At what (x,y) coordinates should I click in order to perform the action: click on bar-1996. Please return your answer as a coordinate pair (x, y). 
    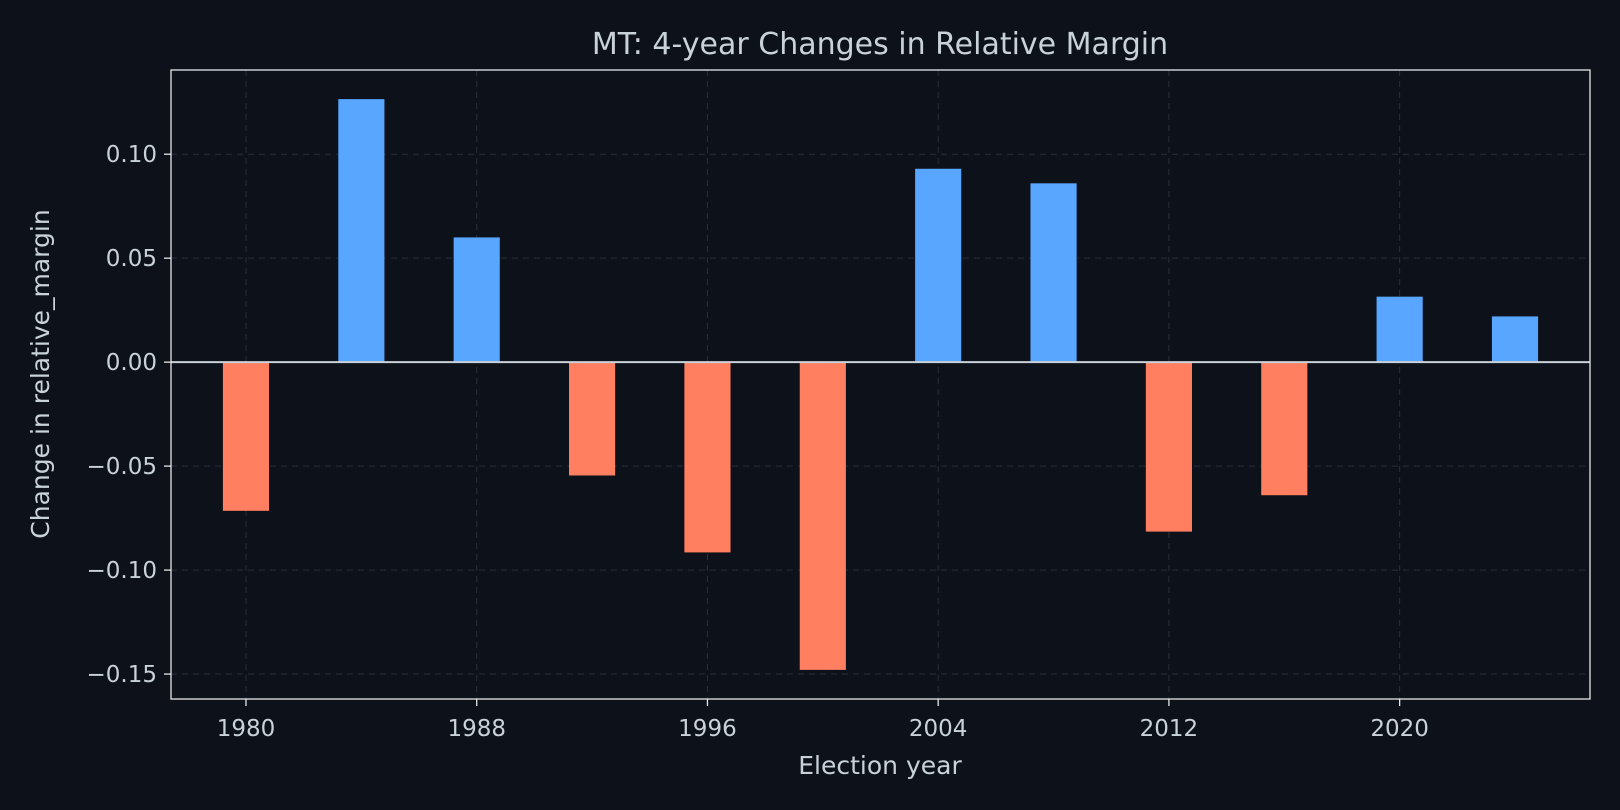
    Looking at the image, I should click on (707, 457).